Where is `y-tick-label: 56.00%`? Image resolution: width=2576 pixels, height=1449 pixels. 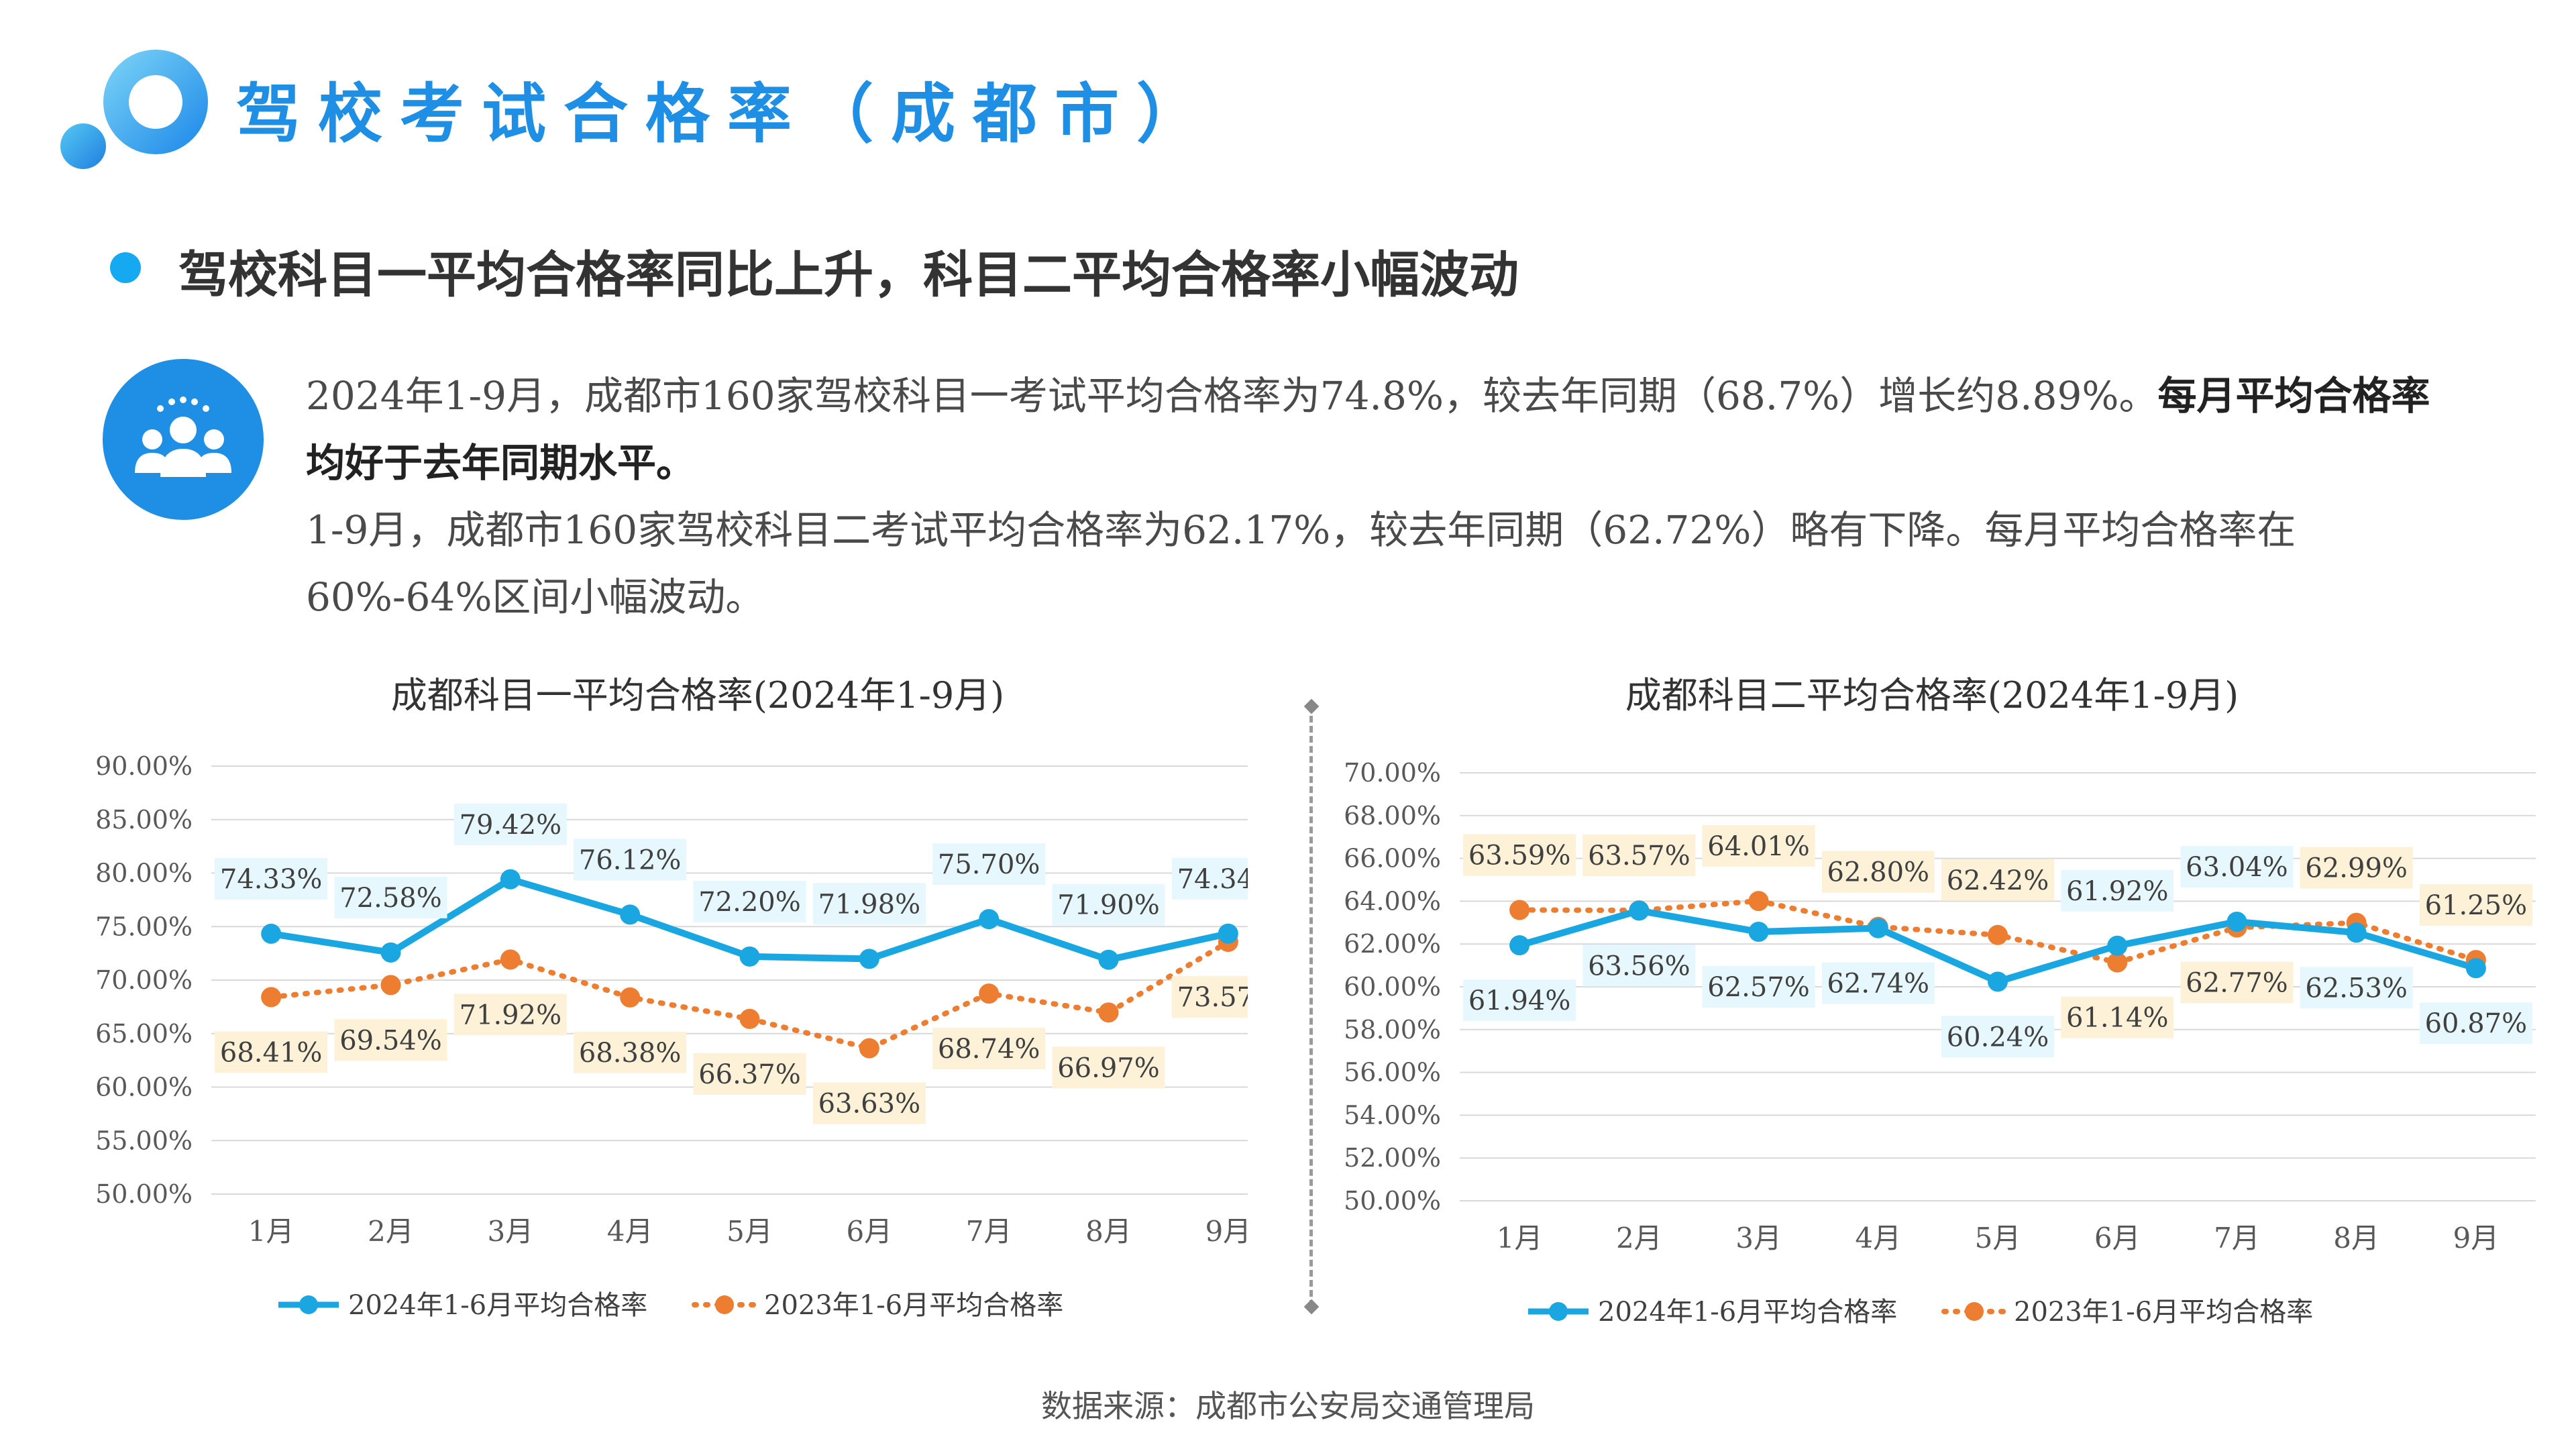
y-tick-label: 56.00% is located at coordinates (1392, 1072).